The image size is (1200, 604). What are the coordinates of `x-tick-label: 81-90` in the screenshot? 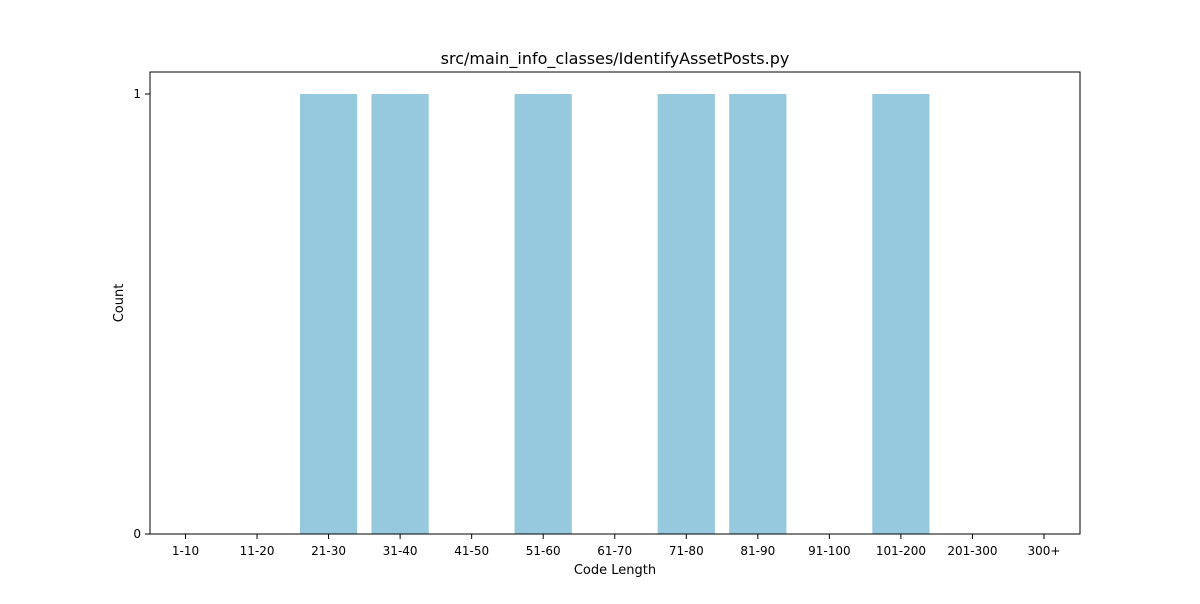 It's located at (757, 551).